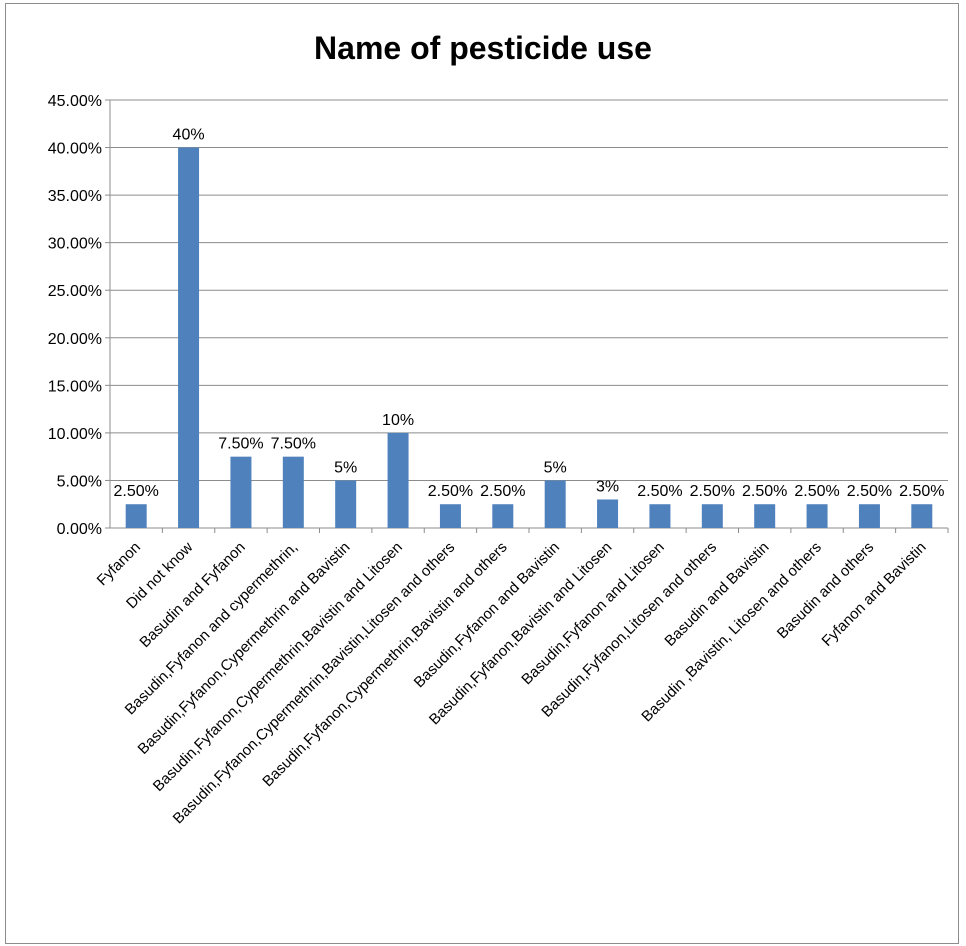  What do you see at coordinates (119, 564) in the screenshot?
I see `category-label: Fyfanon` at bounding box center [119, 564].